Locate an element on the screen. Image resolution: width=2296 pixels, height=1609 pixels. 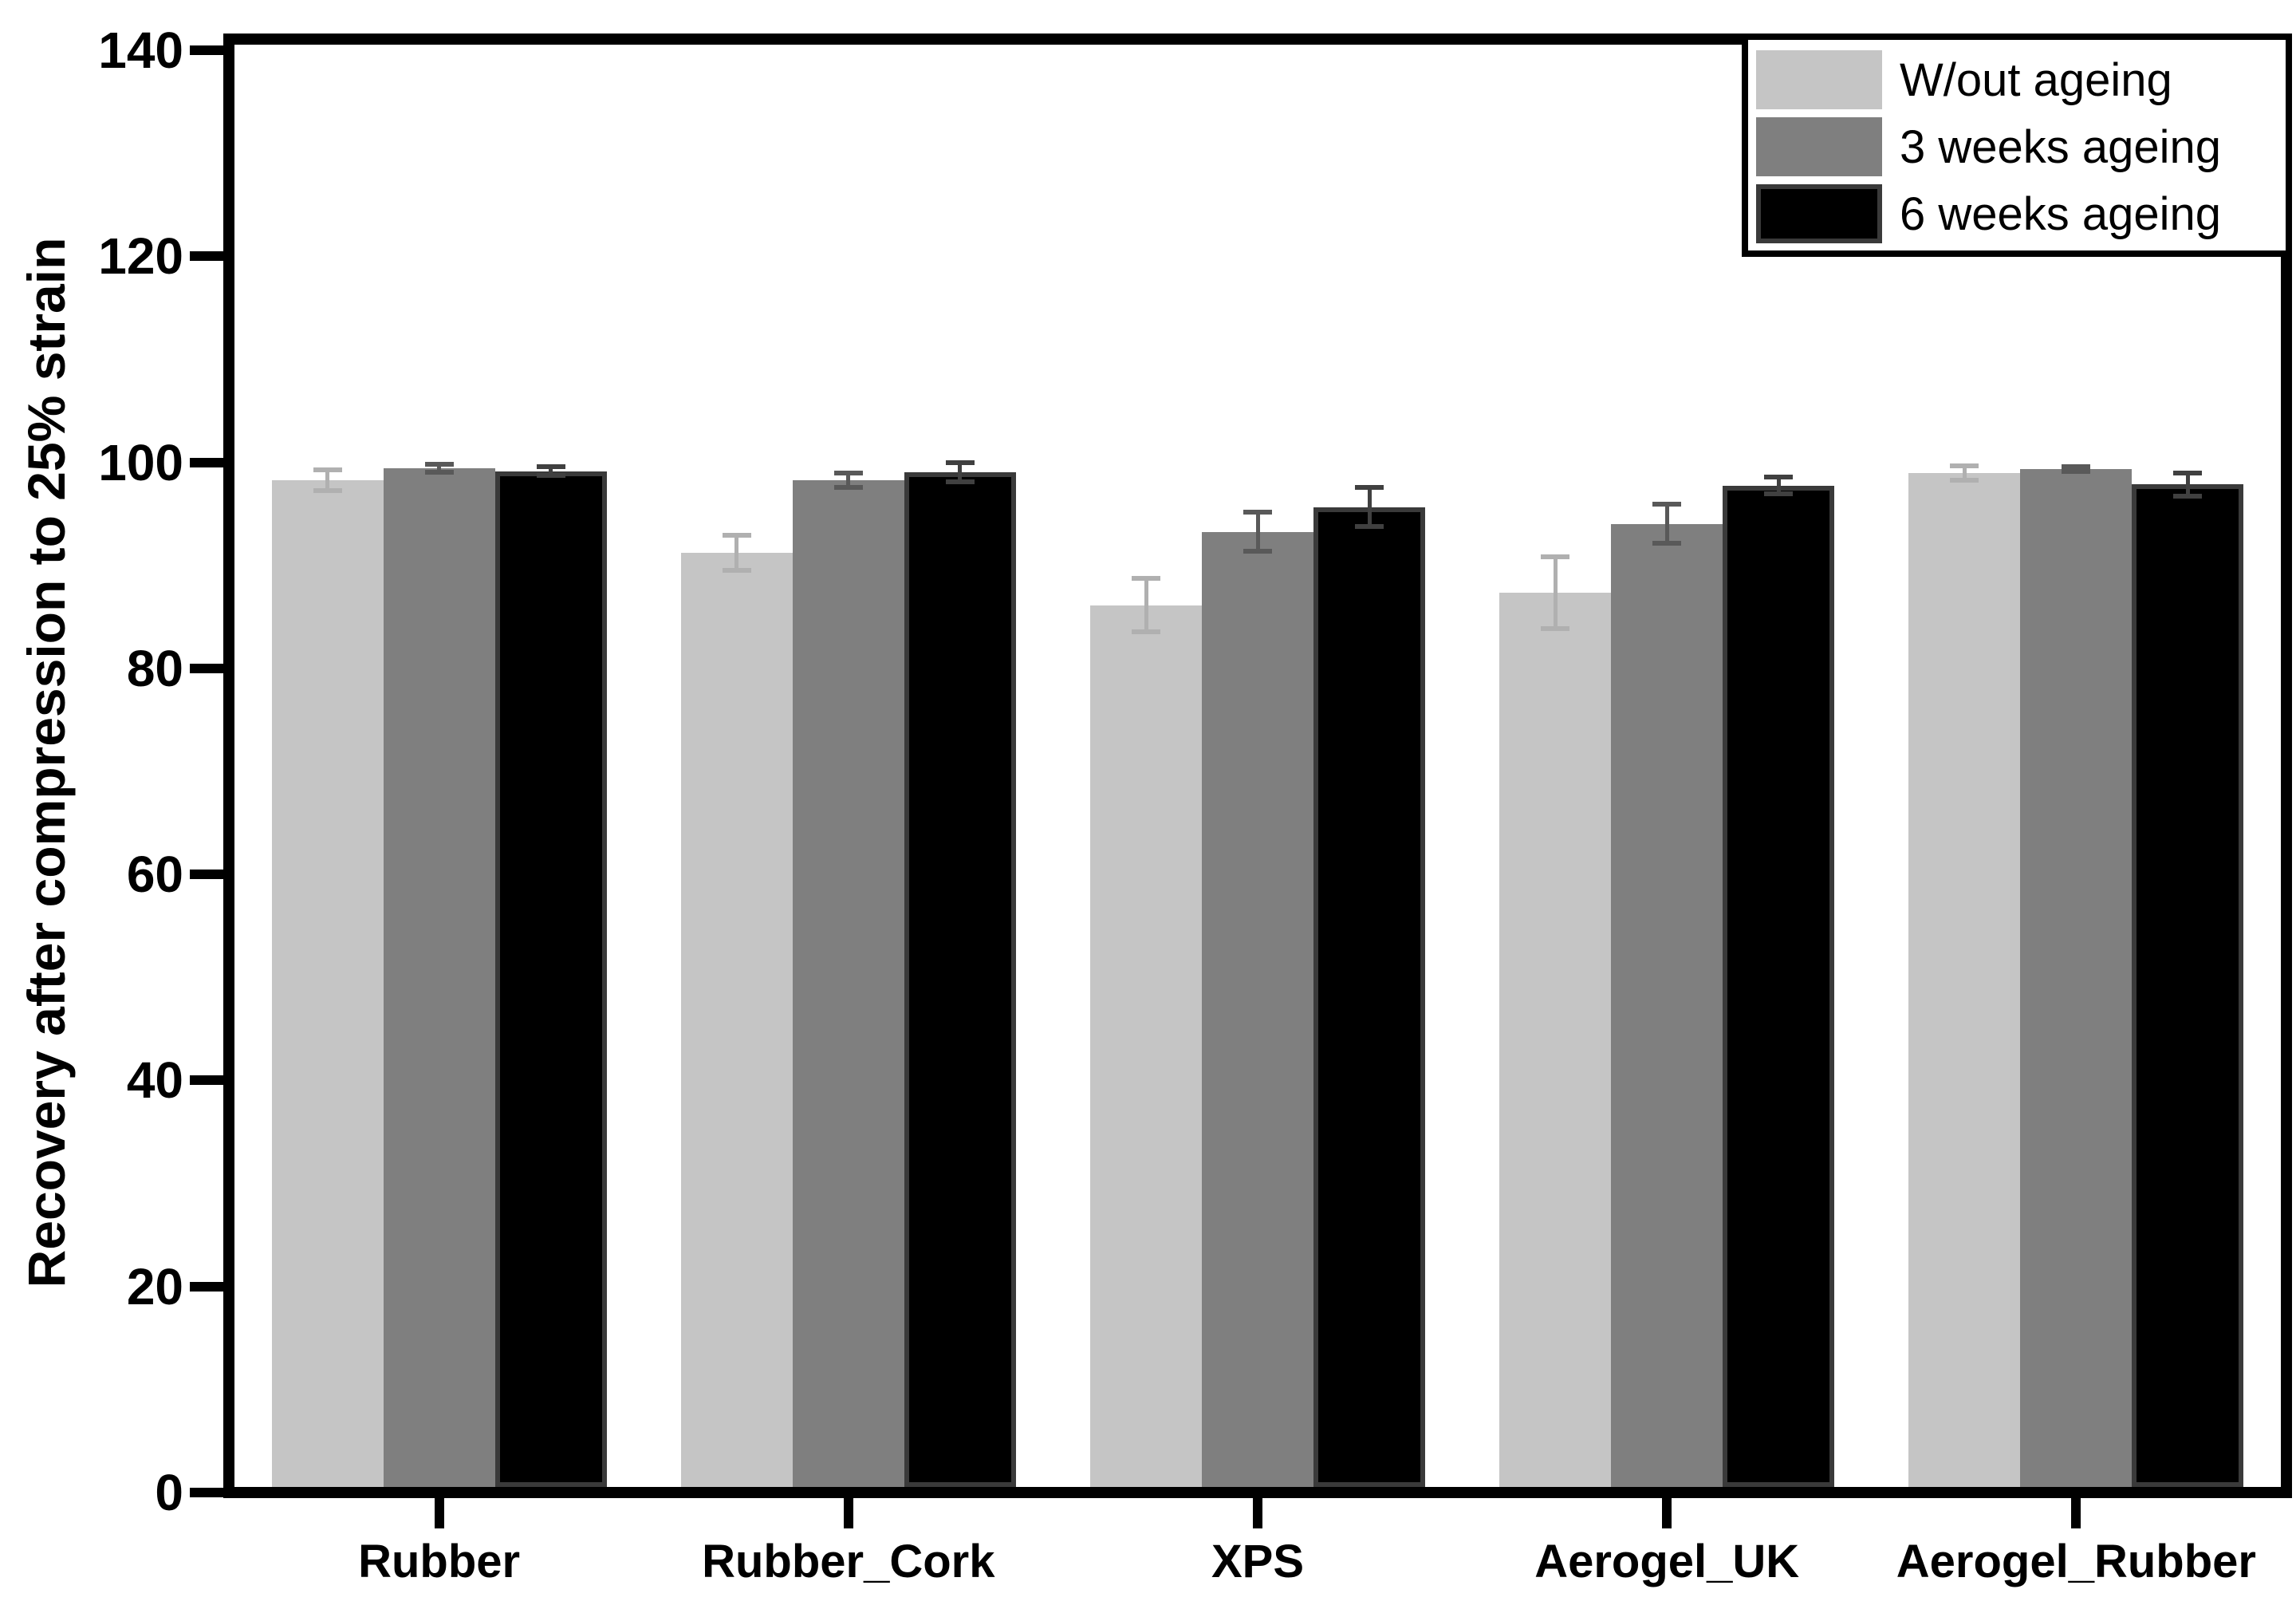
bar-w-out-ageing-xps is located at coordinates (1146, 1046).